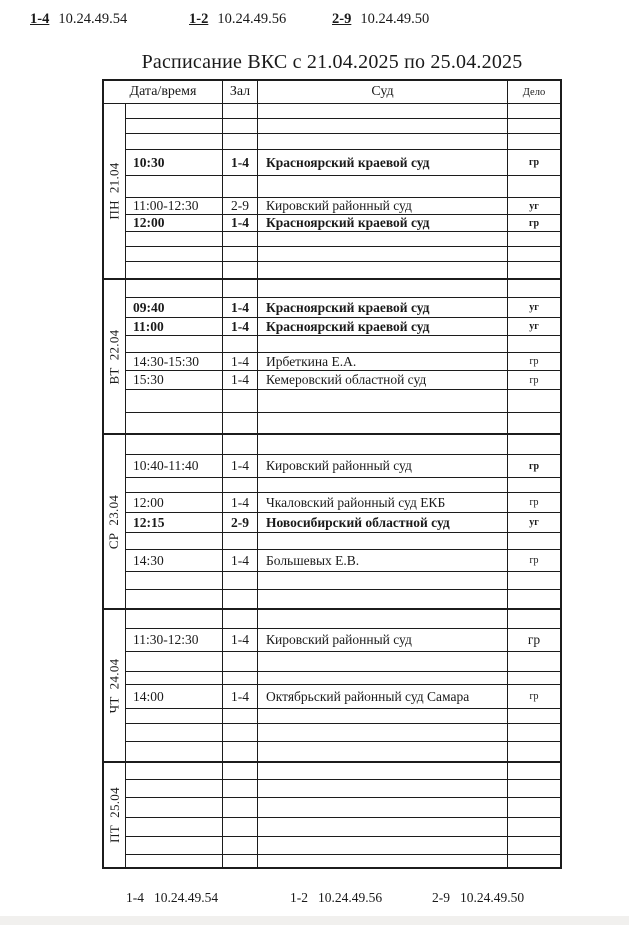 The width and height of the screenshot is (629, 925). I want to click on legend-item: 1-2 10.24.49.56, so click(237, 19).